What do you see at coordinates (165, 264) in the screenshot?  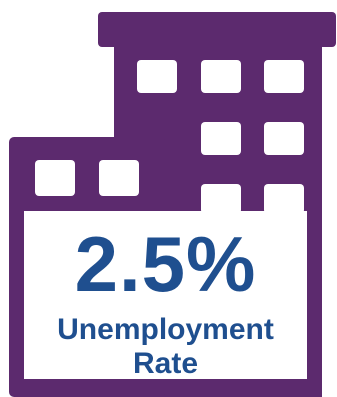 I see `stat-value: 2.5%` at bounding box center [165, 264].